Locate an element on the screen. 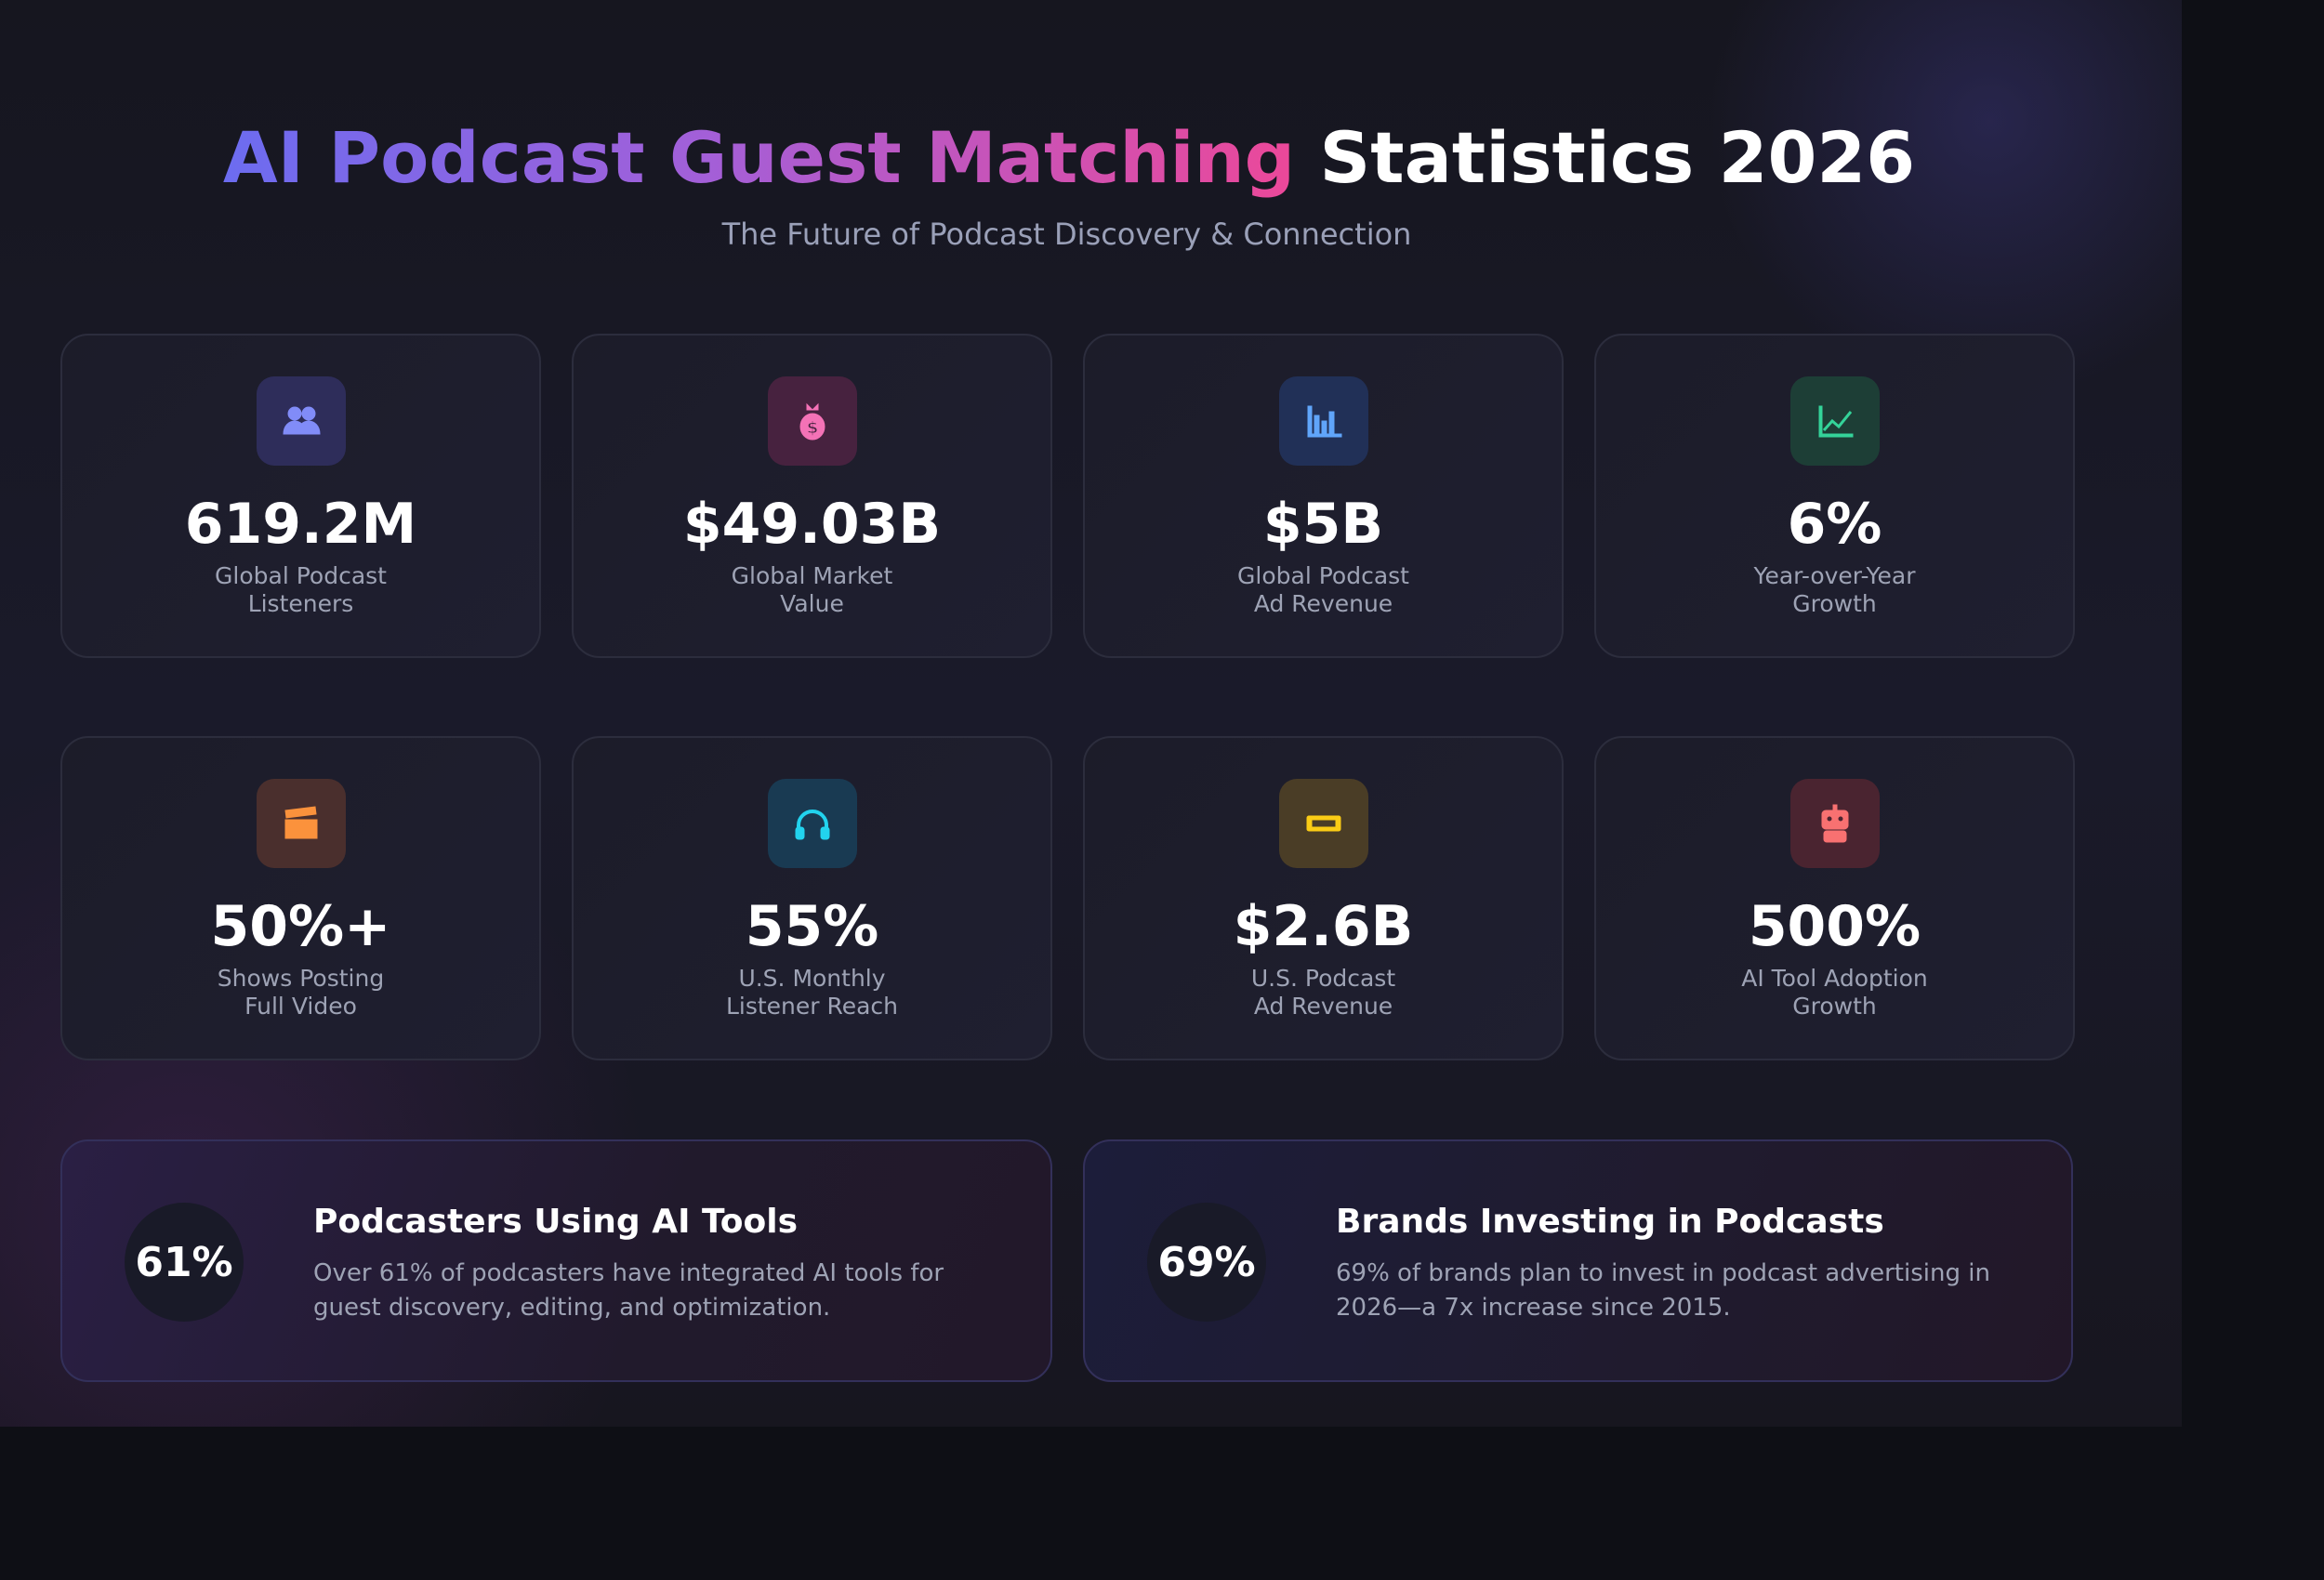  users-icon is located at coordinates (301, 421).